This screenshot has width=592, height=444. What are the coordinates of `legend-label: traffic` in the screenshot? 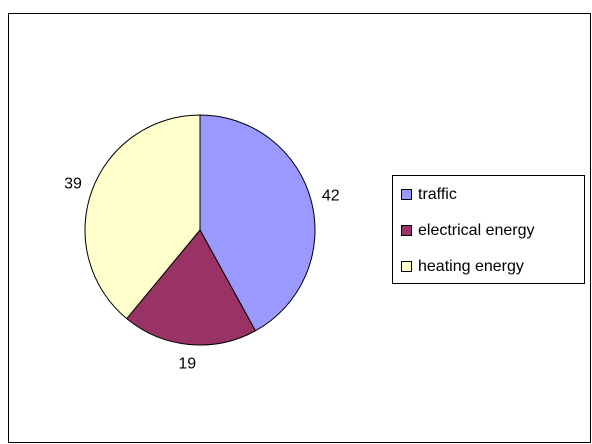 It's located at (437, 194).